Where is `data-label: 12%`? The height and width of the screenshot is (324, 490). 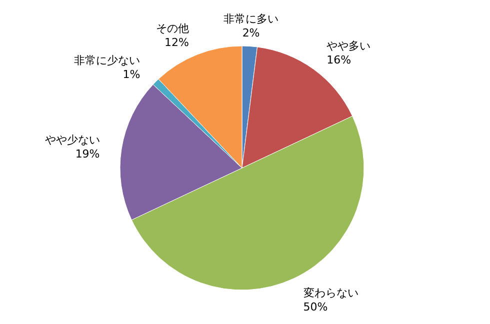 data-label: 12% is located at coordinates (176, 43).